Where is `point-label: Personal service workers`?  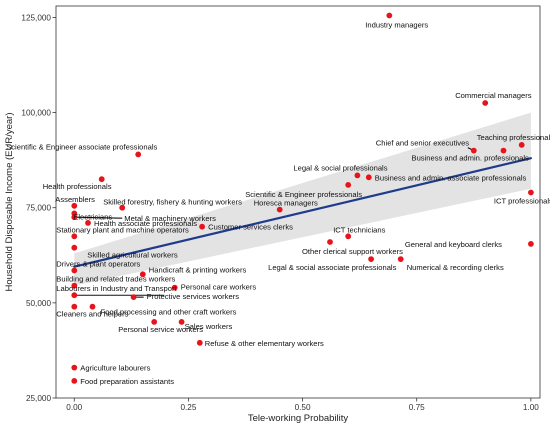 point-label: Personal service workers is located at coordinates (160, 329).